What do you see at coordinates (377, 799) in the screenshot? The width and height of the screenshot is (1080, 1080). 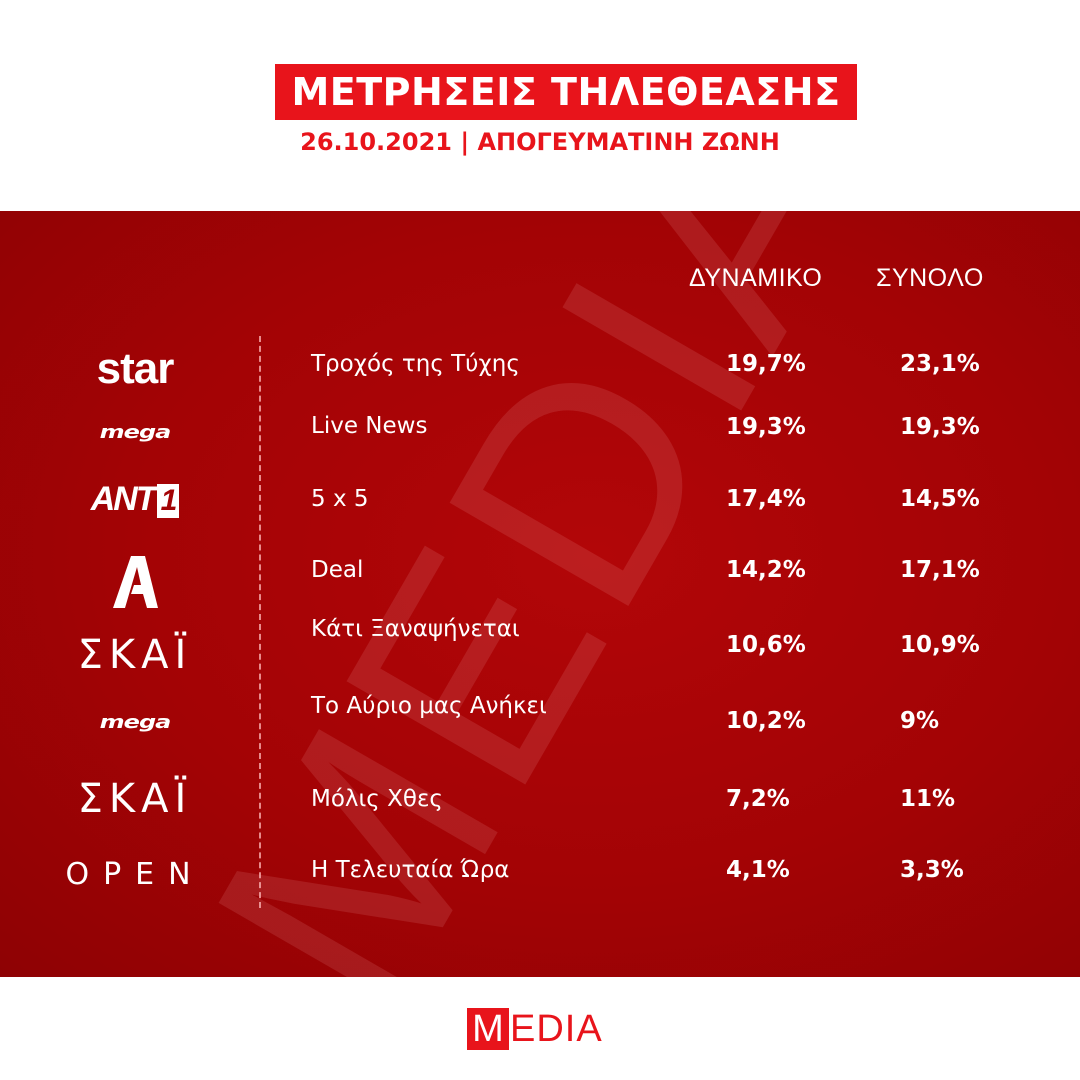 I see `show-name: Μόλις Χθες` at bounding box center [377, 799].